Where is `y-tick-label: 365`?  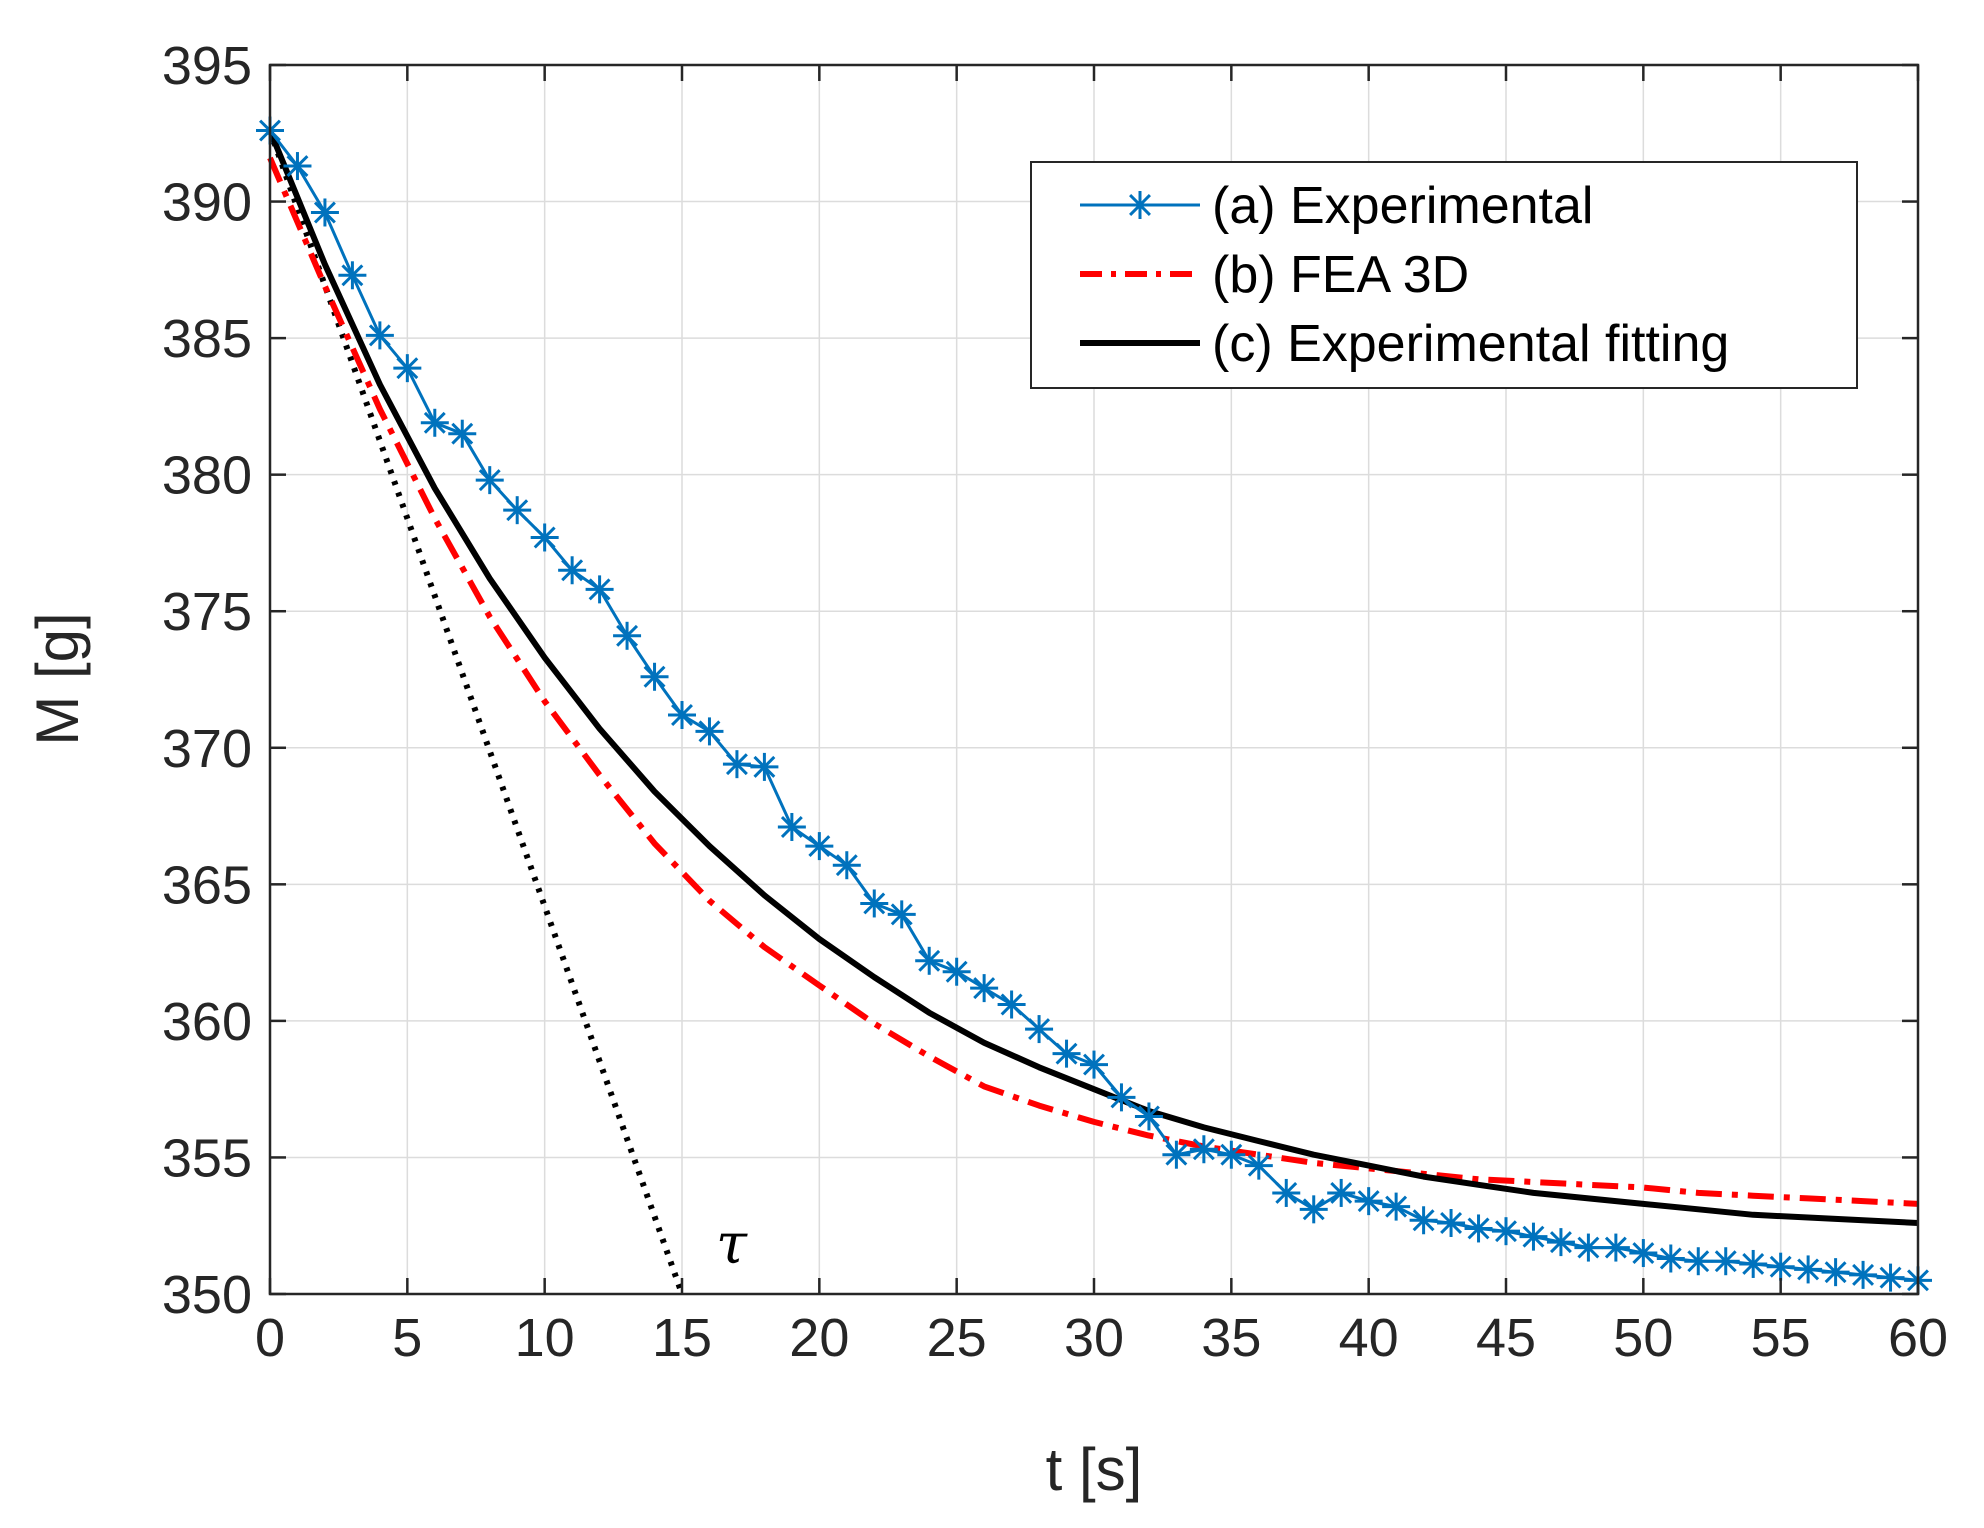
y-tick-label: 365 is located at coordinates (207, 885).